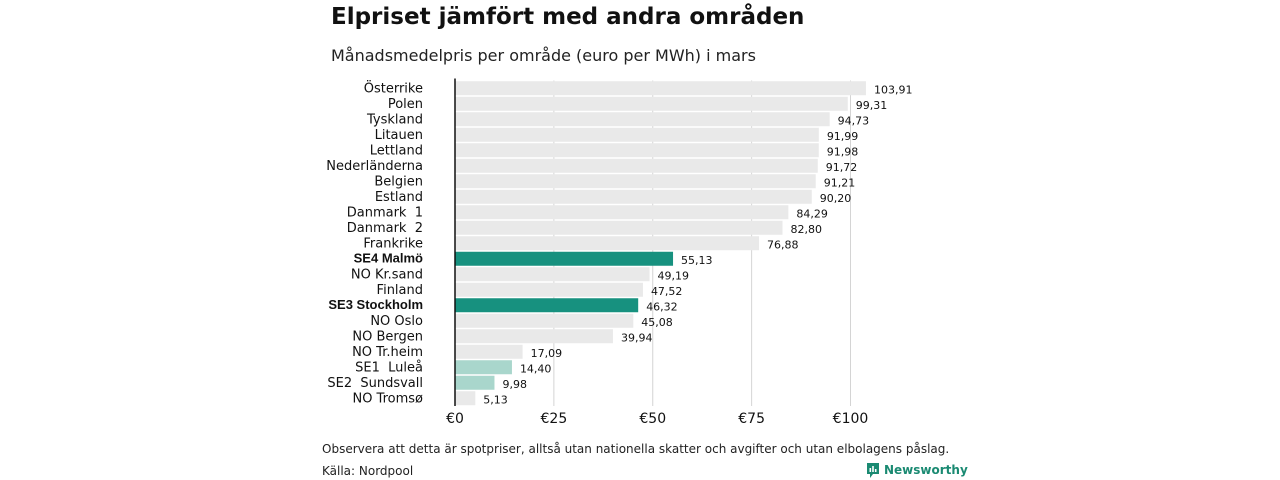  Describe the element at coordinates (783, 244) in the screenshot. I see `value-label: 76,88` at that location.